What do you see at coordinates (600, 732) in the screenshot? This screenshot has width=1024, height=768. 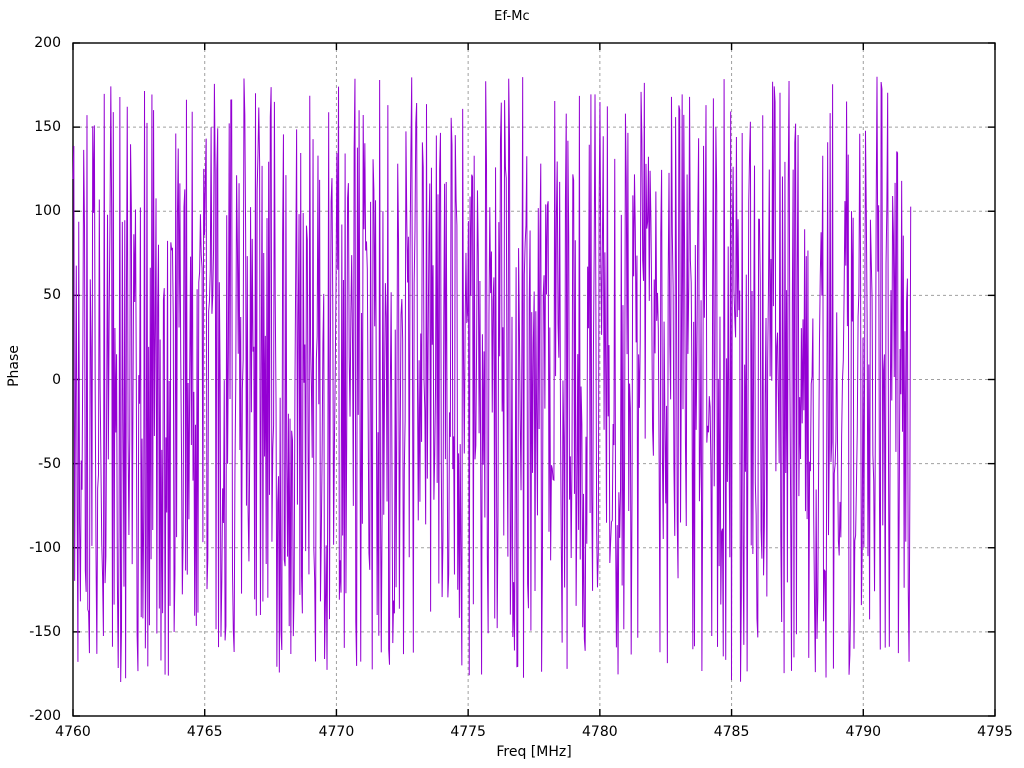 I see `x-tick-label: 4780` at bounding box center [600, 732].